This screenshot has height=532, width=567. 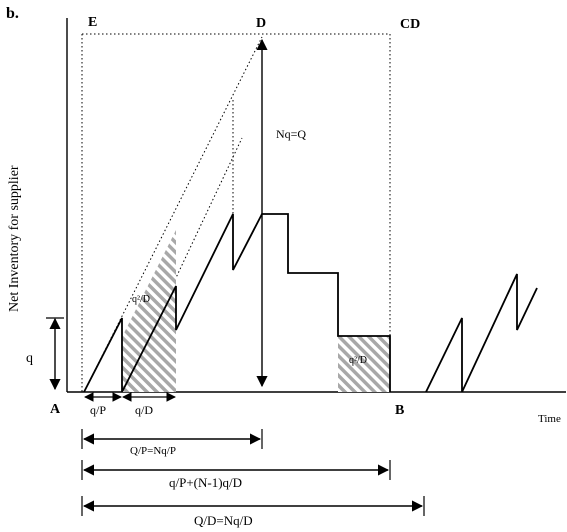 What do you see at coordinates (141, 299) in the screenshot?
I see `label-hatch-left: q²/D` at bounding box center [141, 299].